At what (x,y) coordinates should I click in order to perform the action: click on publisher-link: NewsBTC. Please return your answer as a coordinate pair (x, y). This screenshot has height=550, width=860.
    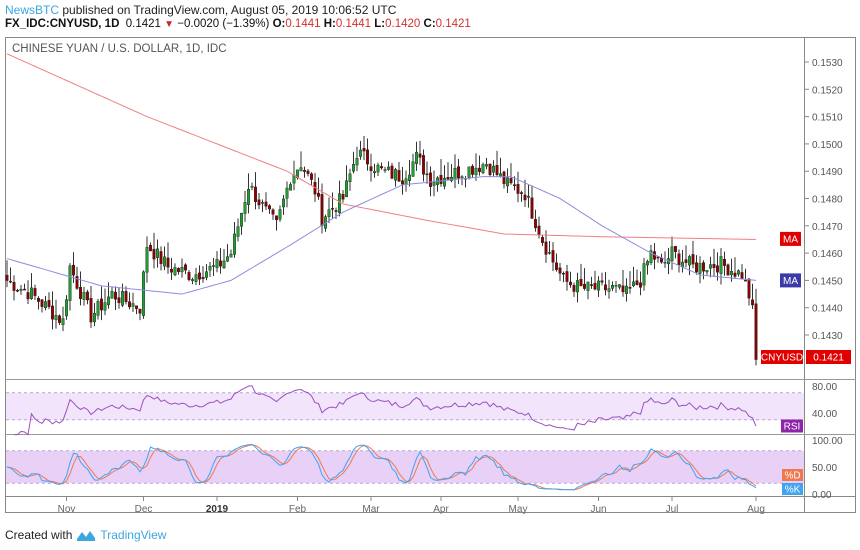
    Looking at the image, I should click on (32, 10).